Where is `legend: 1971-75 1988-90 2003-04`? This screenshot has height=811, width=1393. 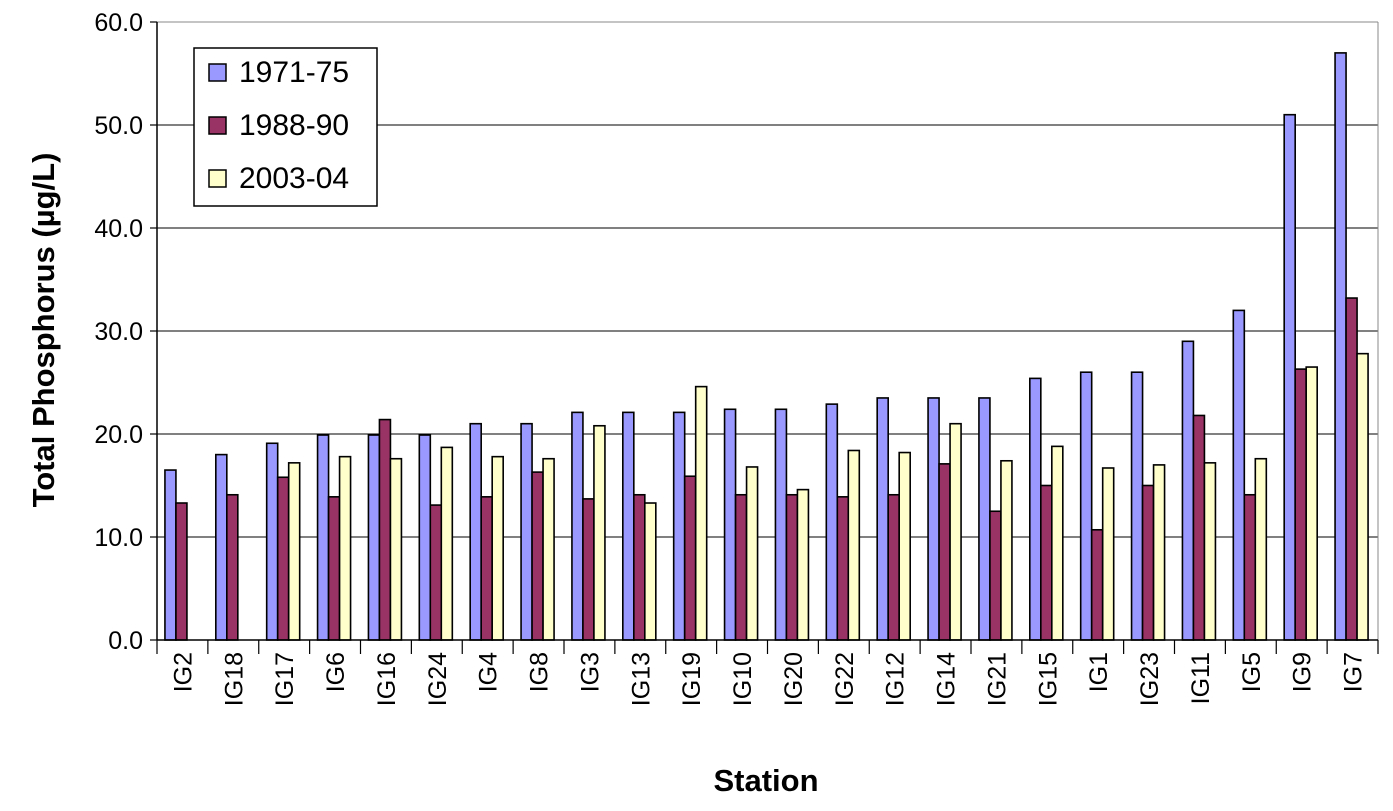 legend: 1971-75 1988-90 2003-04 is located at coordinates (285, 127).